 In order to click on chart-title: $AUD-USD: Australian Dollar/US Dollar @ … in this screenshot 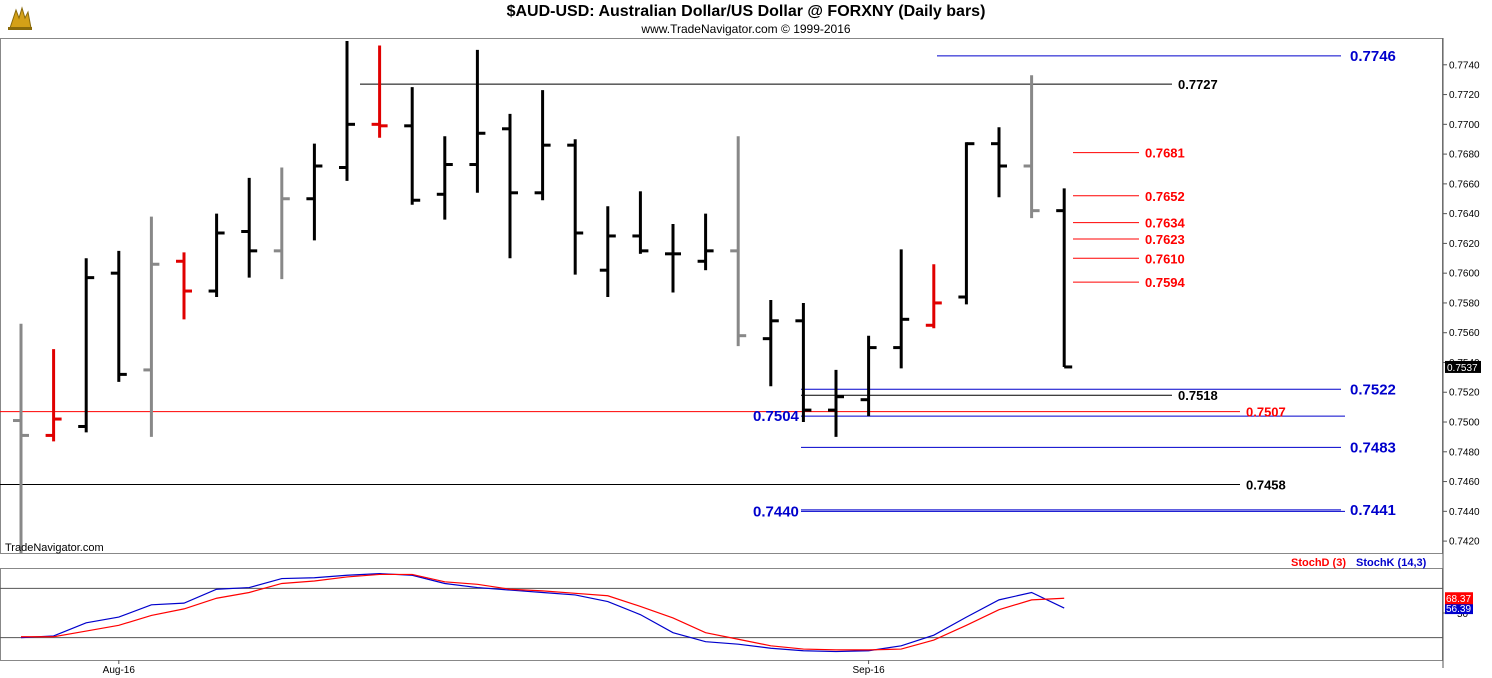, I will do `click(746, 11)`.